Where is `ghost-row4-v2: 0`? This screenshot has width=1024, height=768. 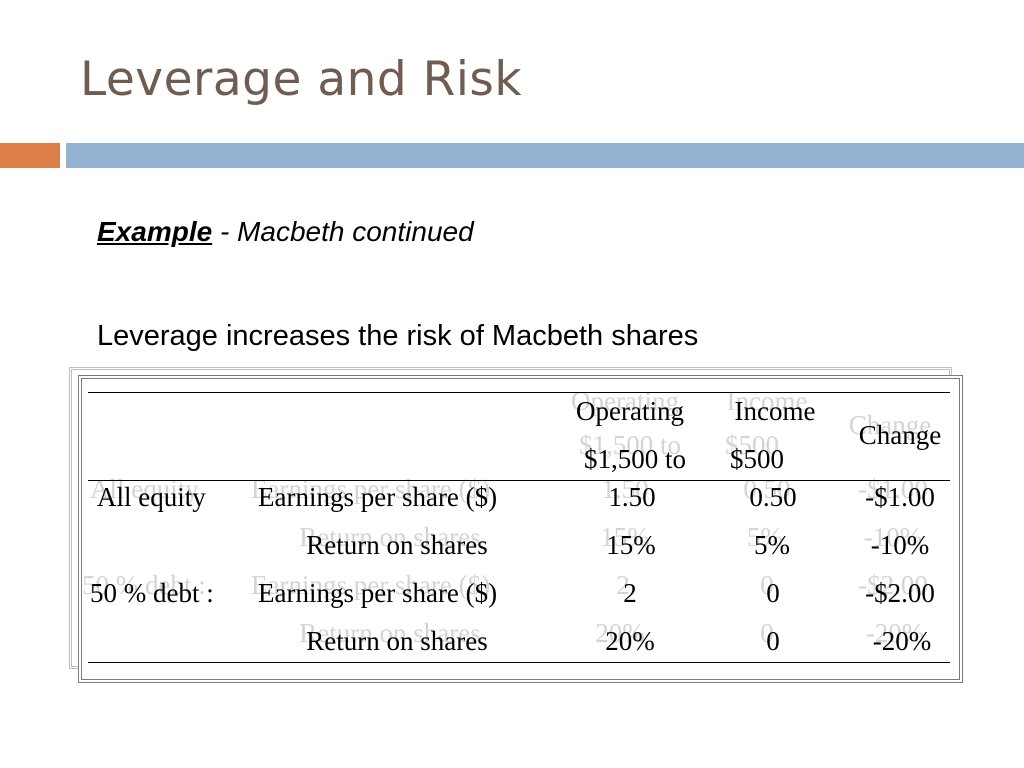
ghost-row4-v2: 0 is located at coordinates (767, 633).